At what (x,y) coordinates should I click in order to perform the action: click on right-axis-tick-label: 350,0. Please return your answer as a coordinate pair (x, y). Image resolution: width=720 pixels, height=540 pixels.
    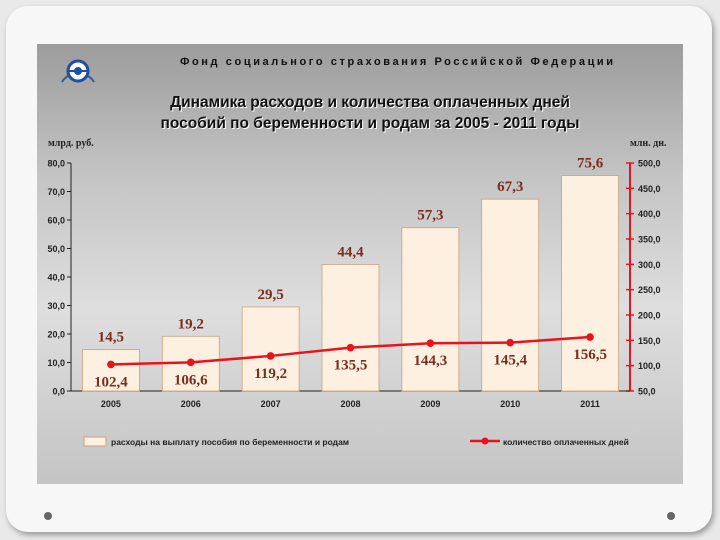
    Looking at the image, I should click on (649, 240).